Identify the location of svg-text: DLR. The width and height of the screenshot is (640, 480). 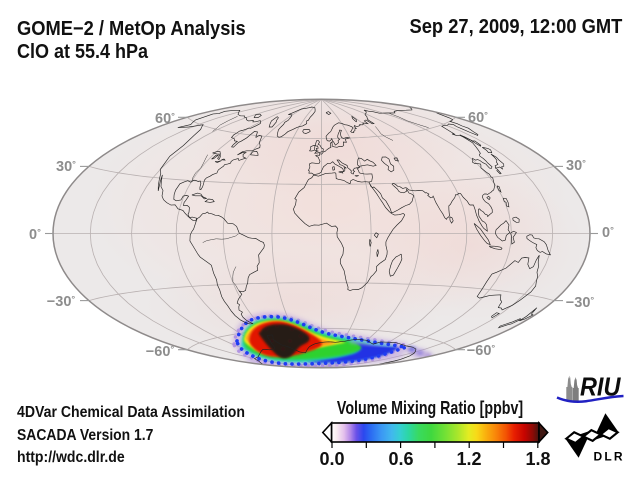
(609, 457).